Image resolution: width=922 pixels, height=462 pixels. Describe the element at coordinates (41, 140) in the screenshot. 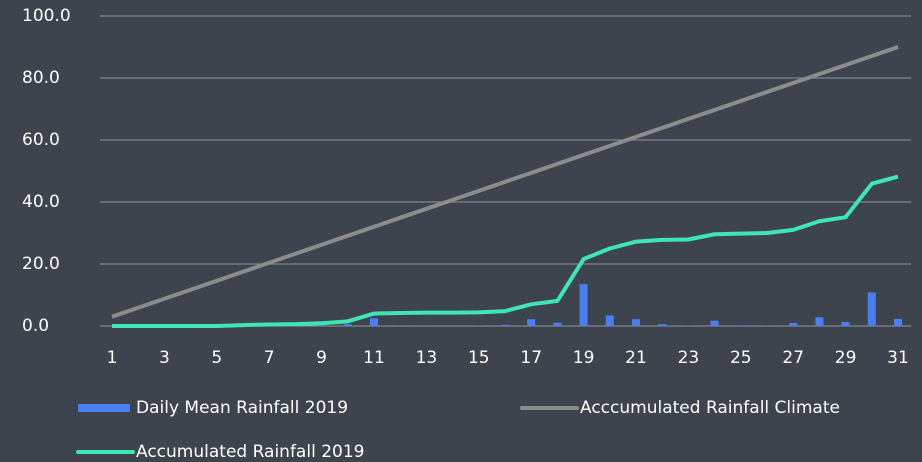

I see `y-tick-label: 60.0` at that location.